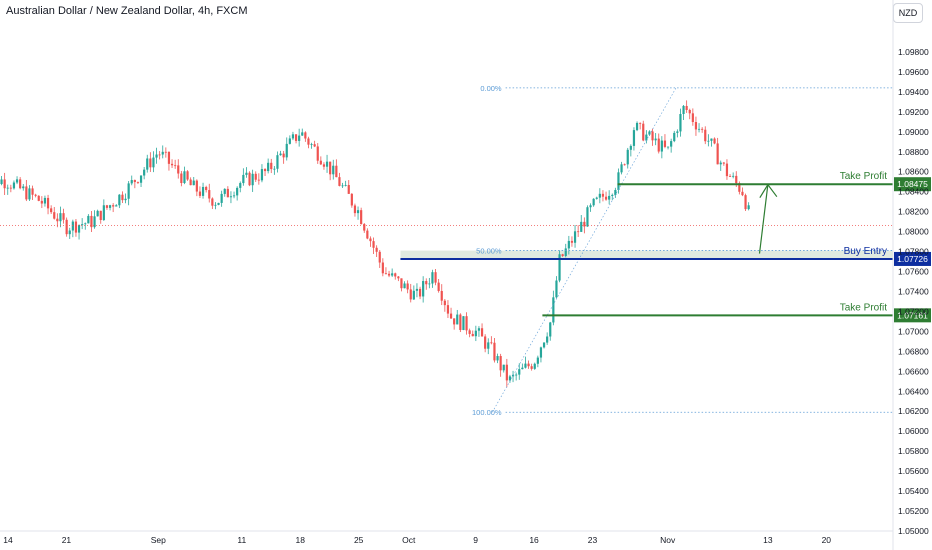  I want to click on price-tick-label: 1.07800, so click(913, 252).